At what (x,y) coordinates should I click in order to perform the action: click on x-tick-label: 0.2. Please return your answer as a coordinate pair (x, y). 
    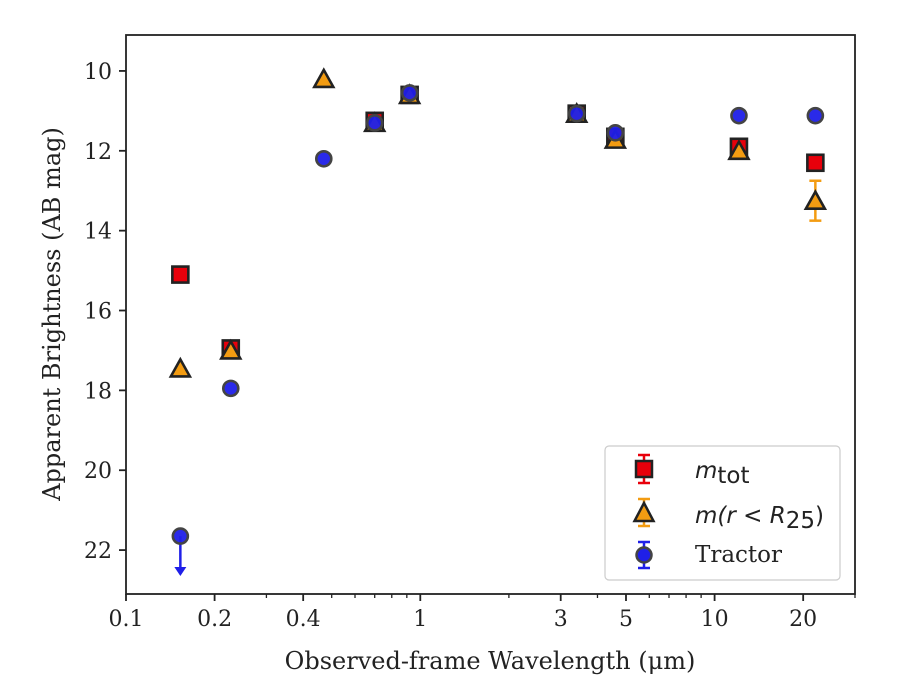
    Looking at the image, I should click on (214, 619).